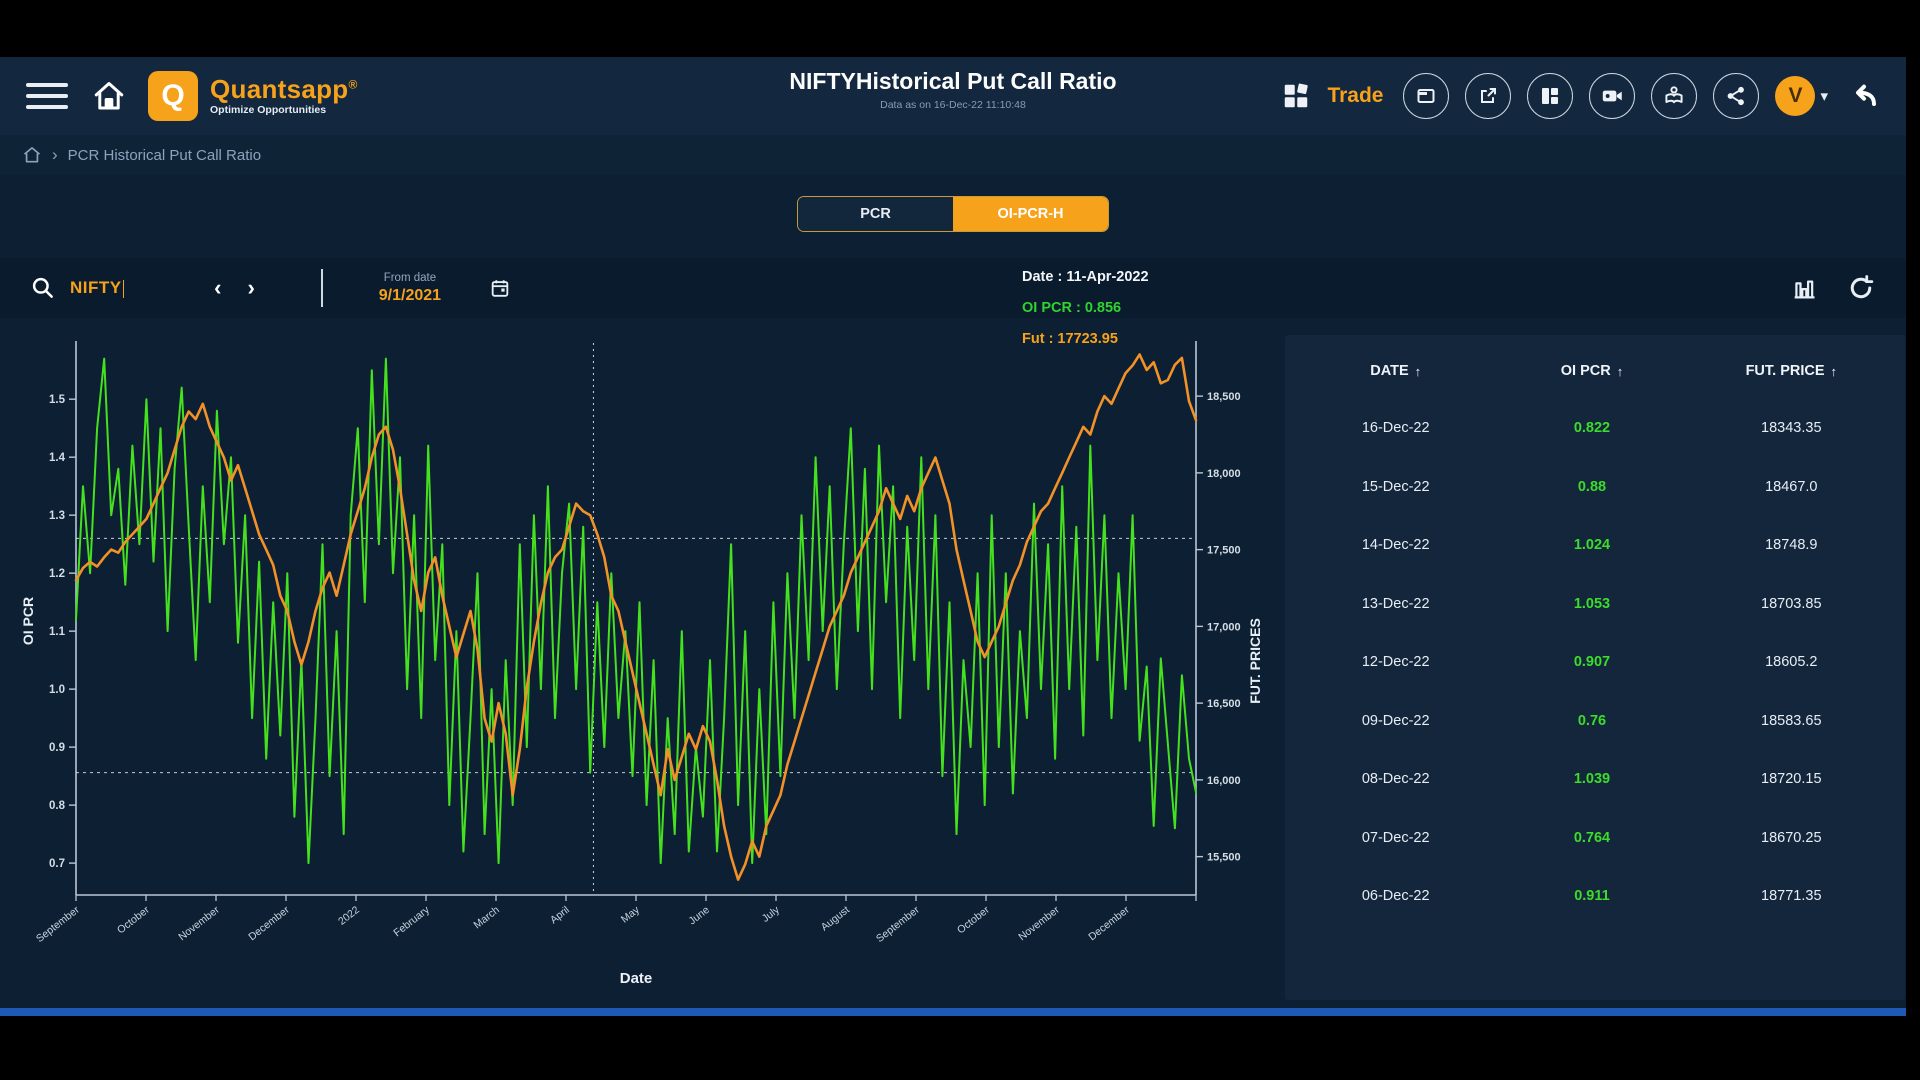 This screenshot has width=1920, height=1080. I want to click on home-icon, so click(109, 96).